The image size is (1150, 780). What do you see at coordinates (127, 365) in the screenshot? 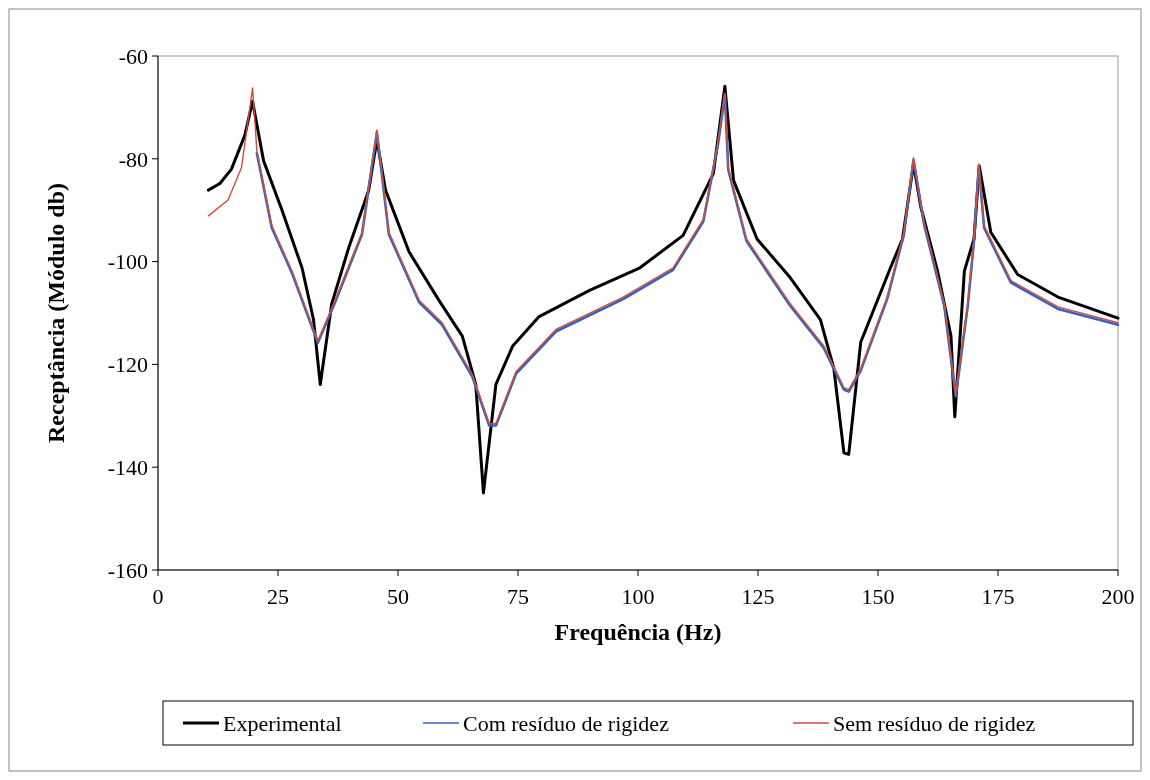
I see `y-tick-label: -120` at bounding box center [127, 365].